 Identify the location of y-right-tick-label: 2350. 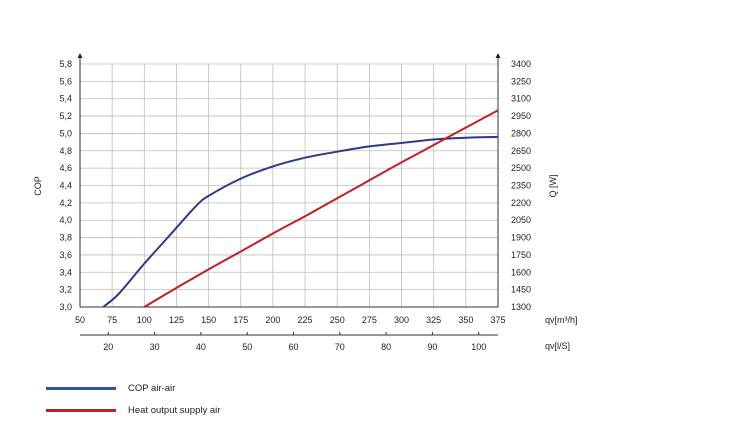
(521, 186).